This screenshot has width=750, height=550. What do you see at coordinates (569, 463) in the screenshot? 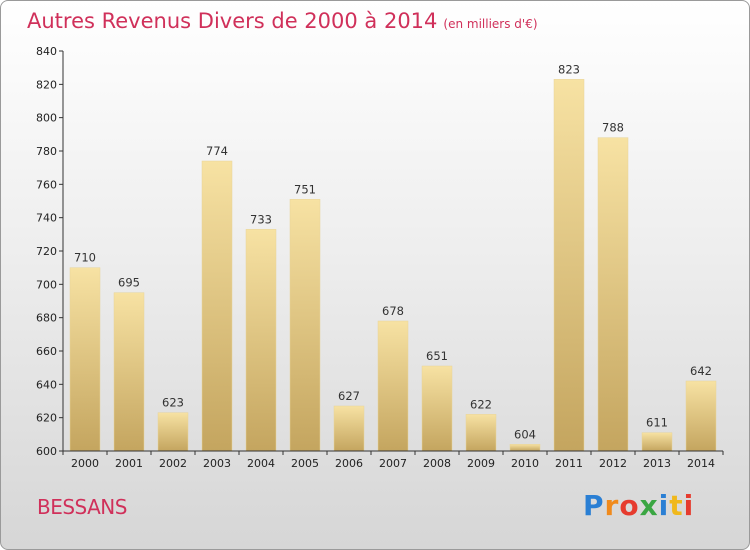
I see `x-tick-label: 2011` at bounding box center [569, 463].